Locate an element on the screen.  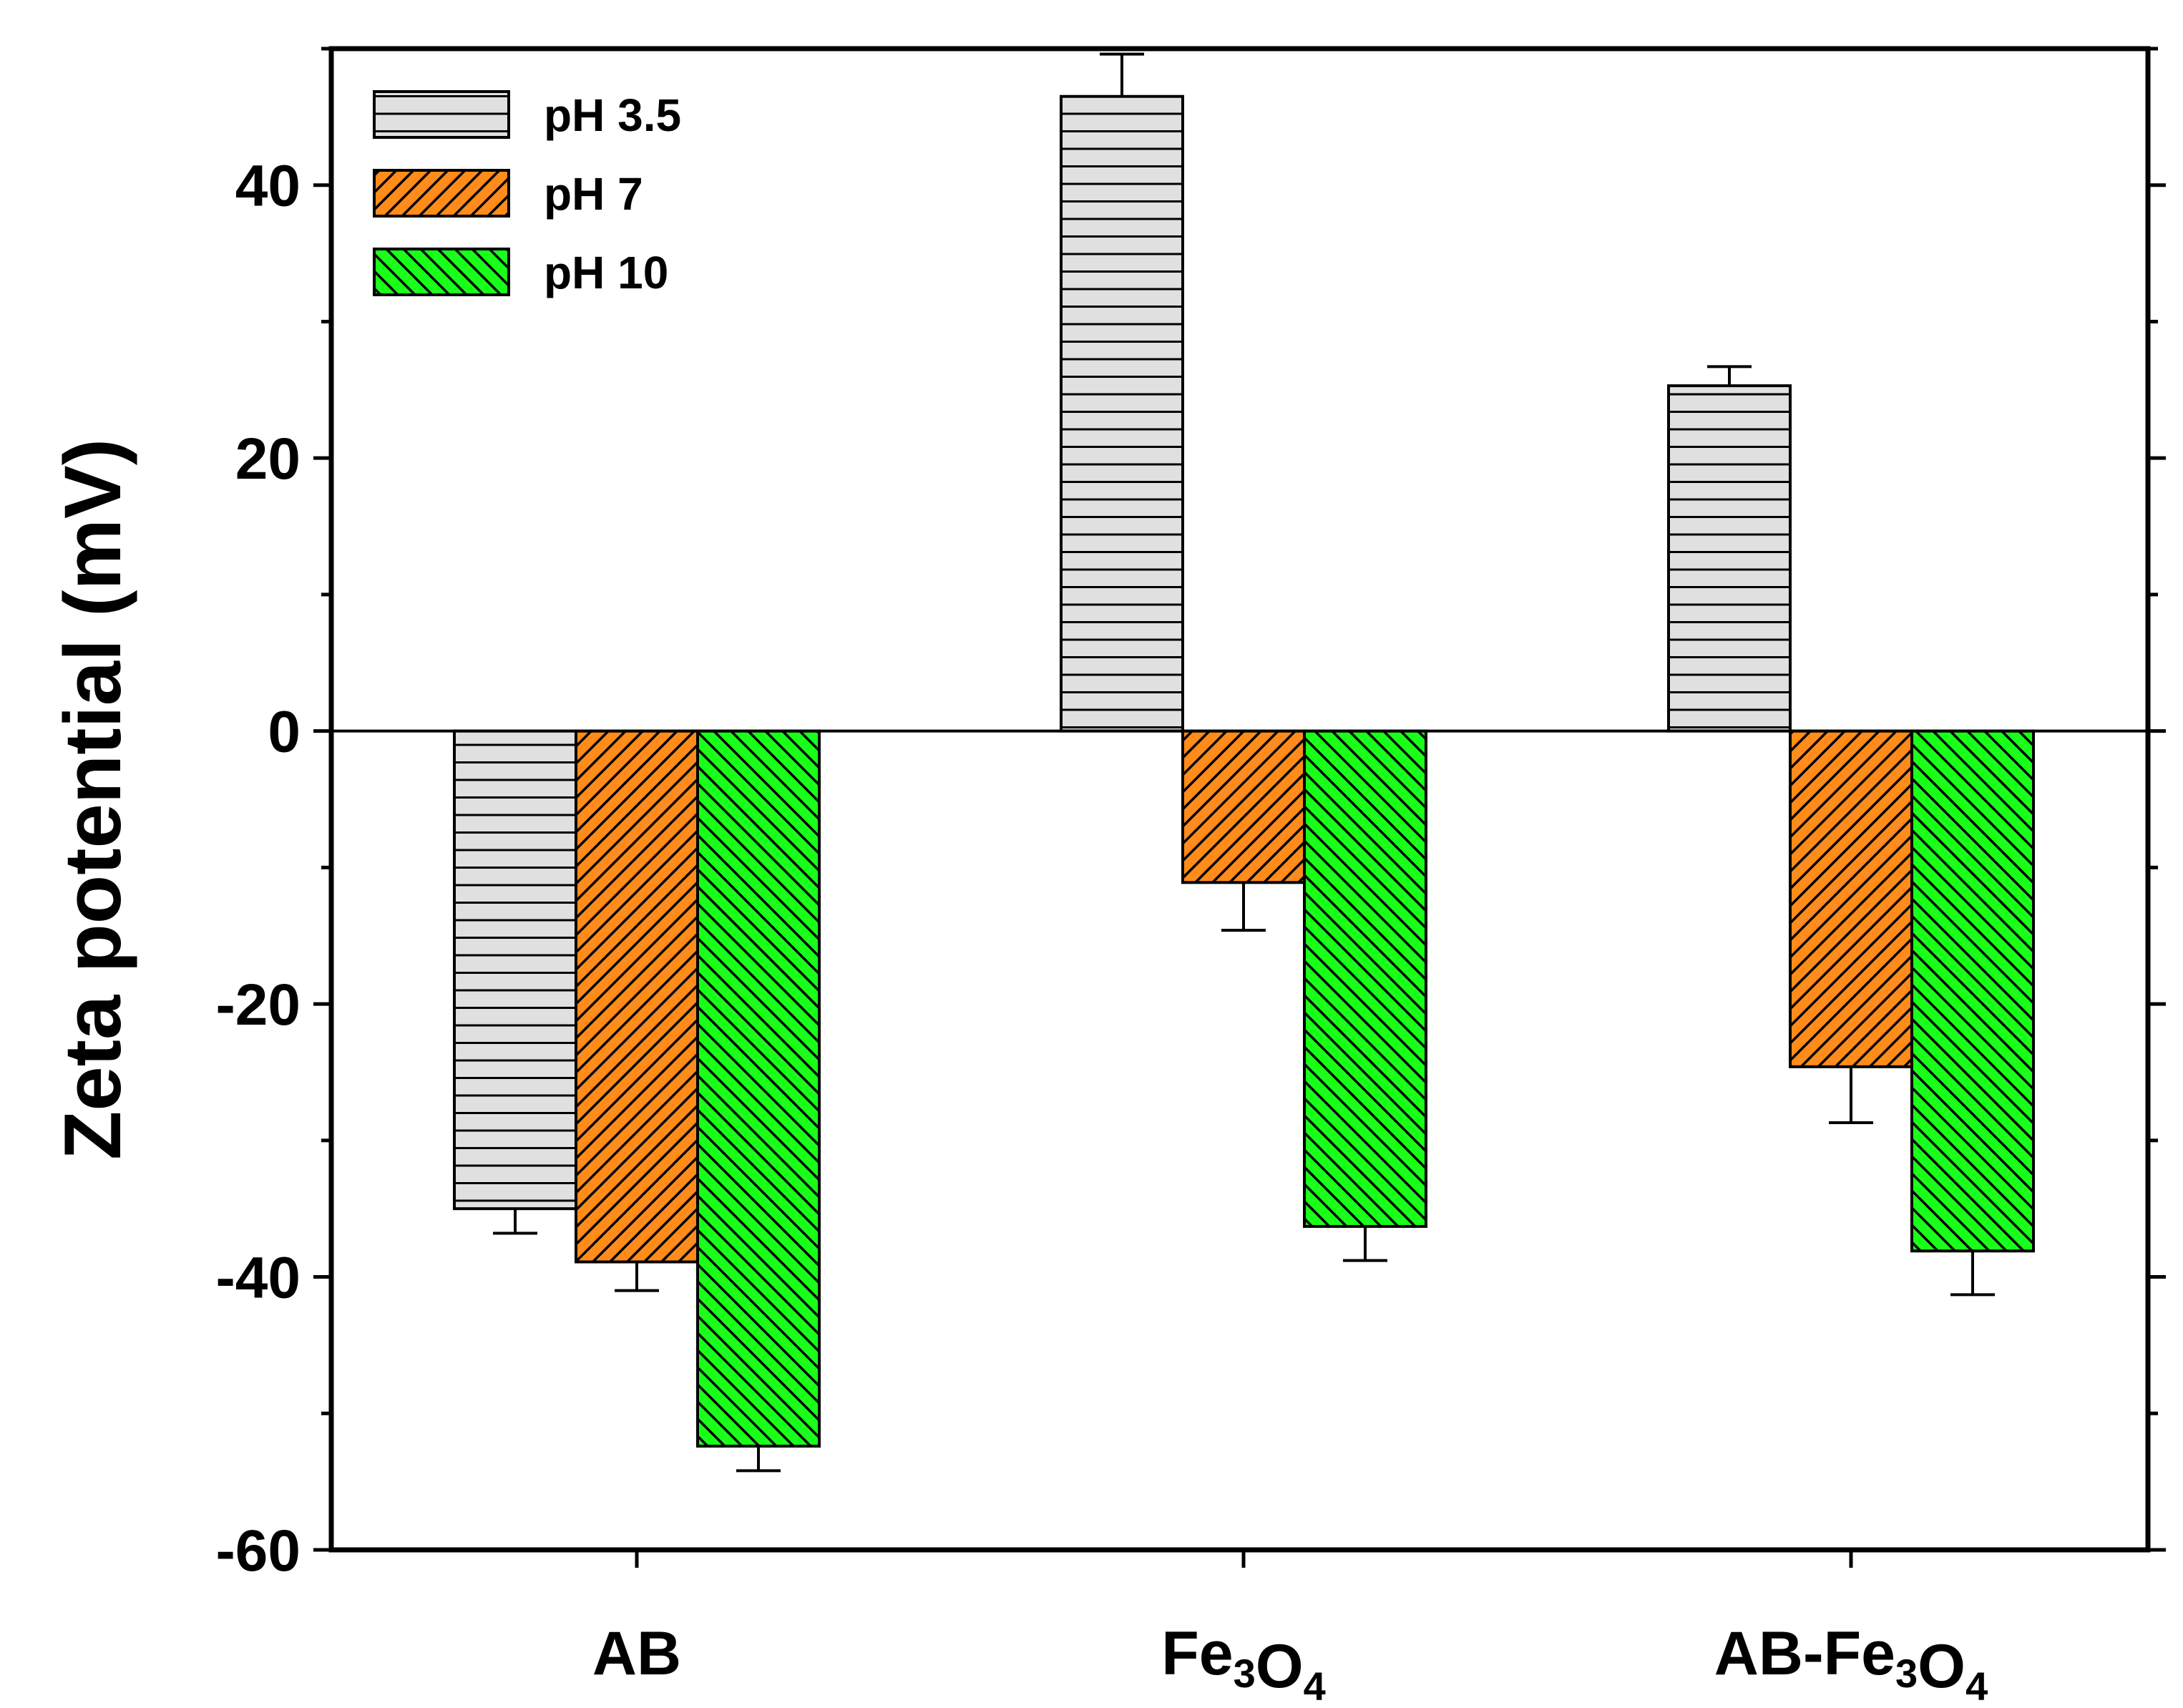
x-category-label: AB-Fe3O4 is located at coordinates (1851, 1663).